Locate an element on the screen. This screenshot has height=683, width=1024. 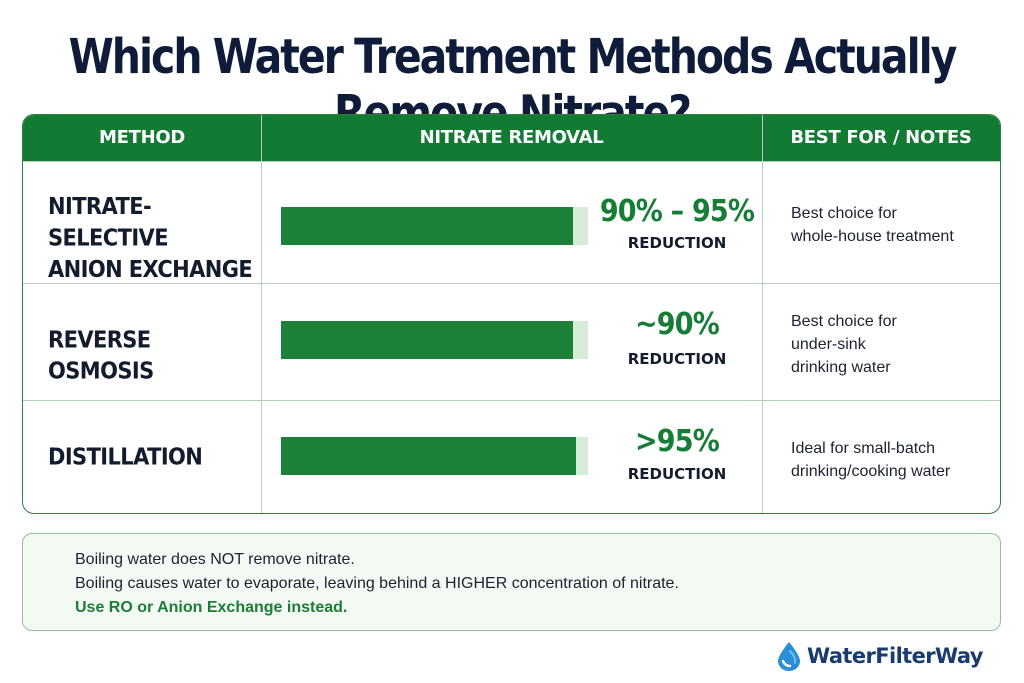
bar-distillation is located at coordinates (428, 456).